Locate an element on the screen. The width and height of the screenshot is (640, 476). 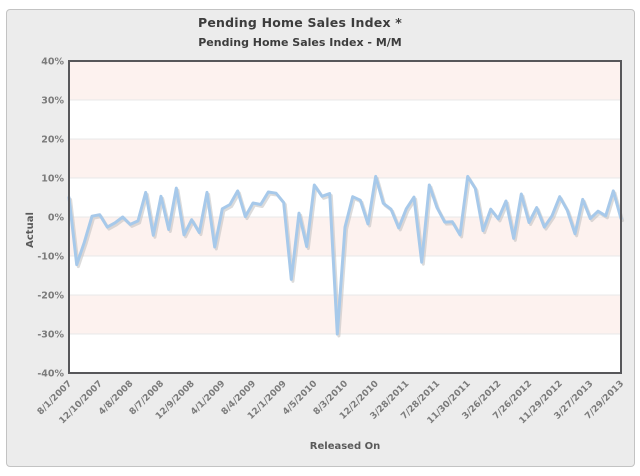
y-tick-label: 40% is located at coordinates (52, 62).